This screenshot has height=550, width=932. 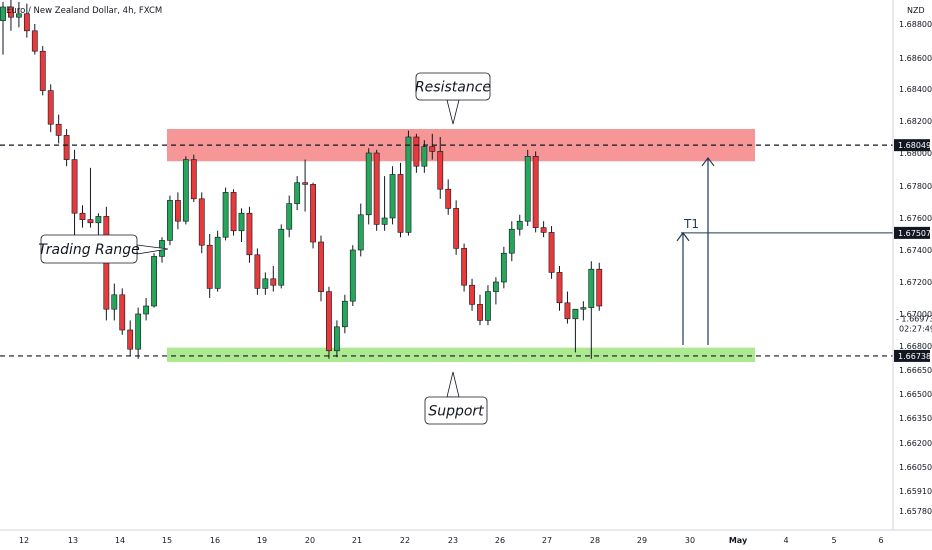 I want to click on time-tick-label: 6, so click(x=880, y=540).